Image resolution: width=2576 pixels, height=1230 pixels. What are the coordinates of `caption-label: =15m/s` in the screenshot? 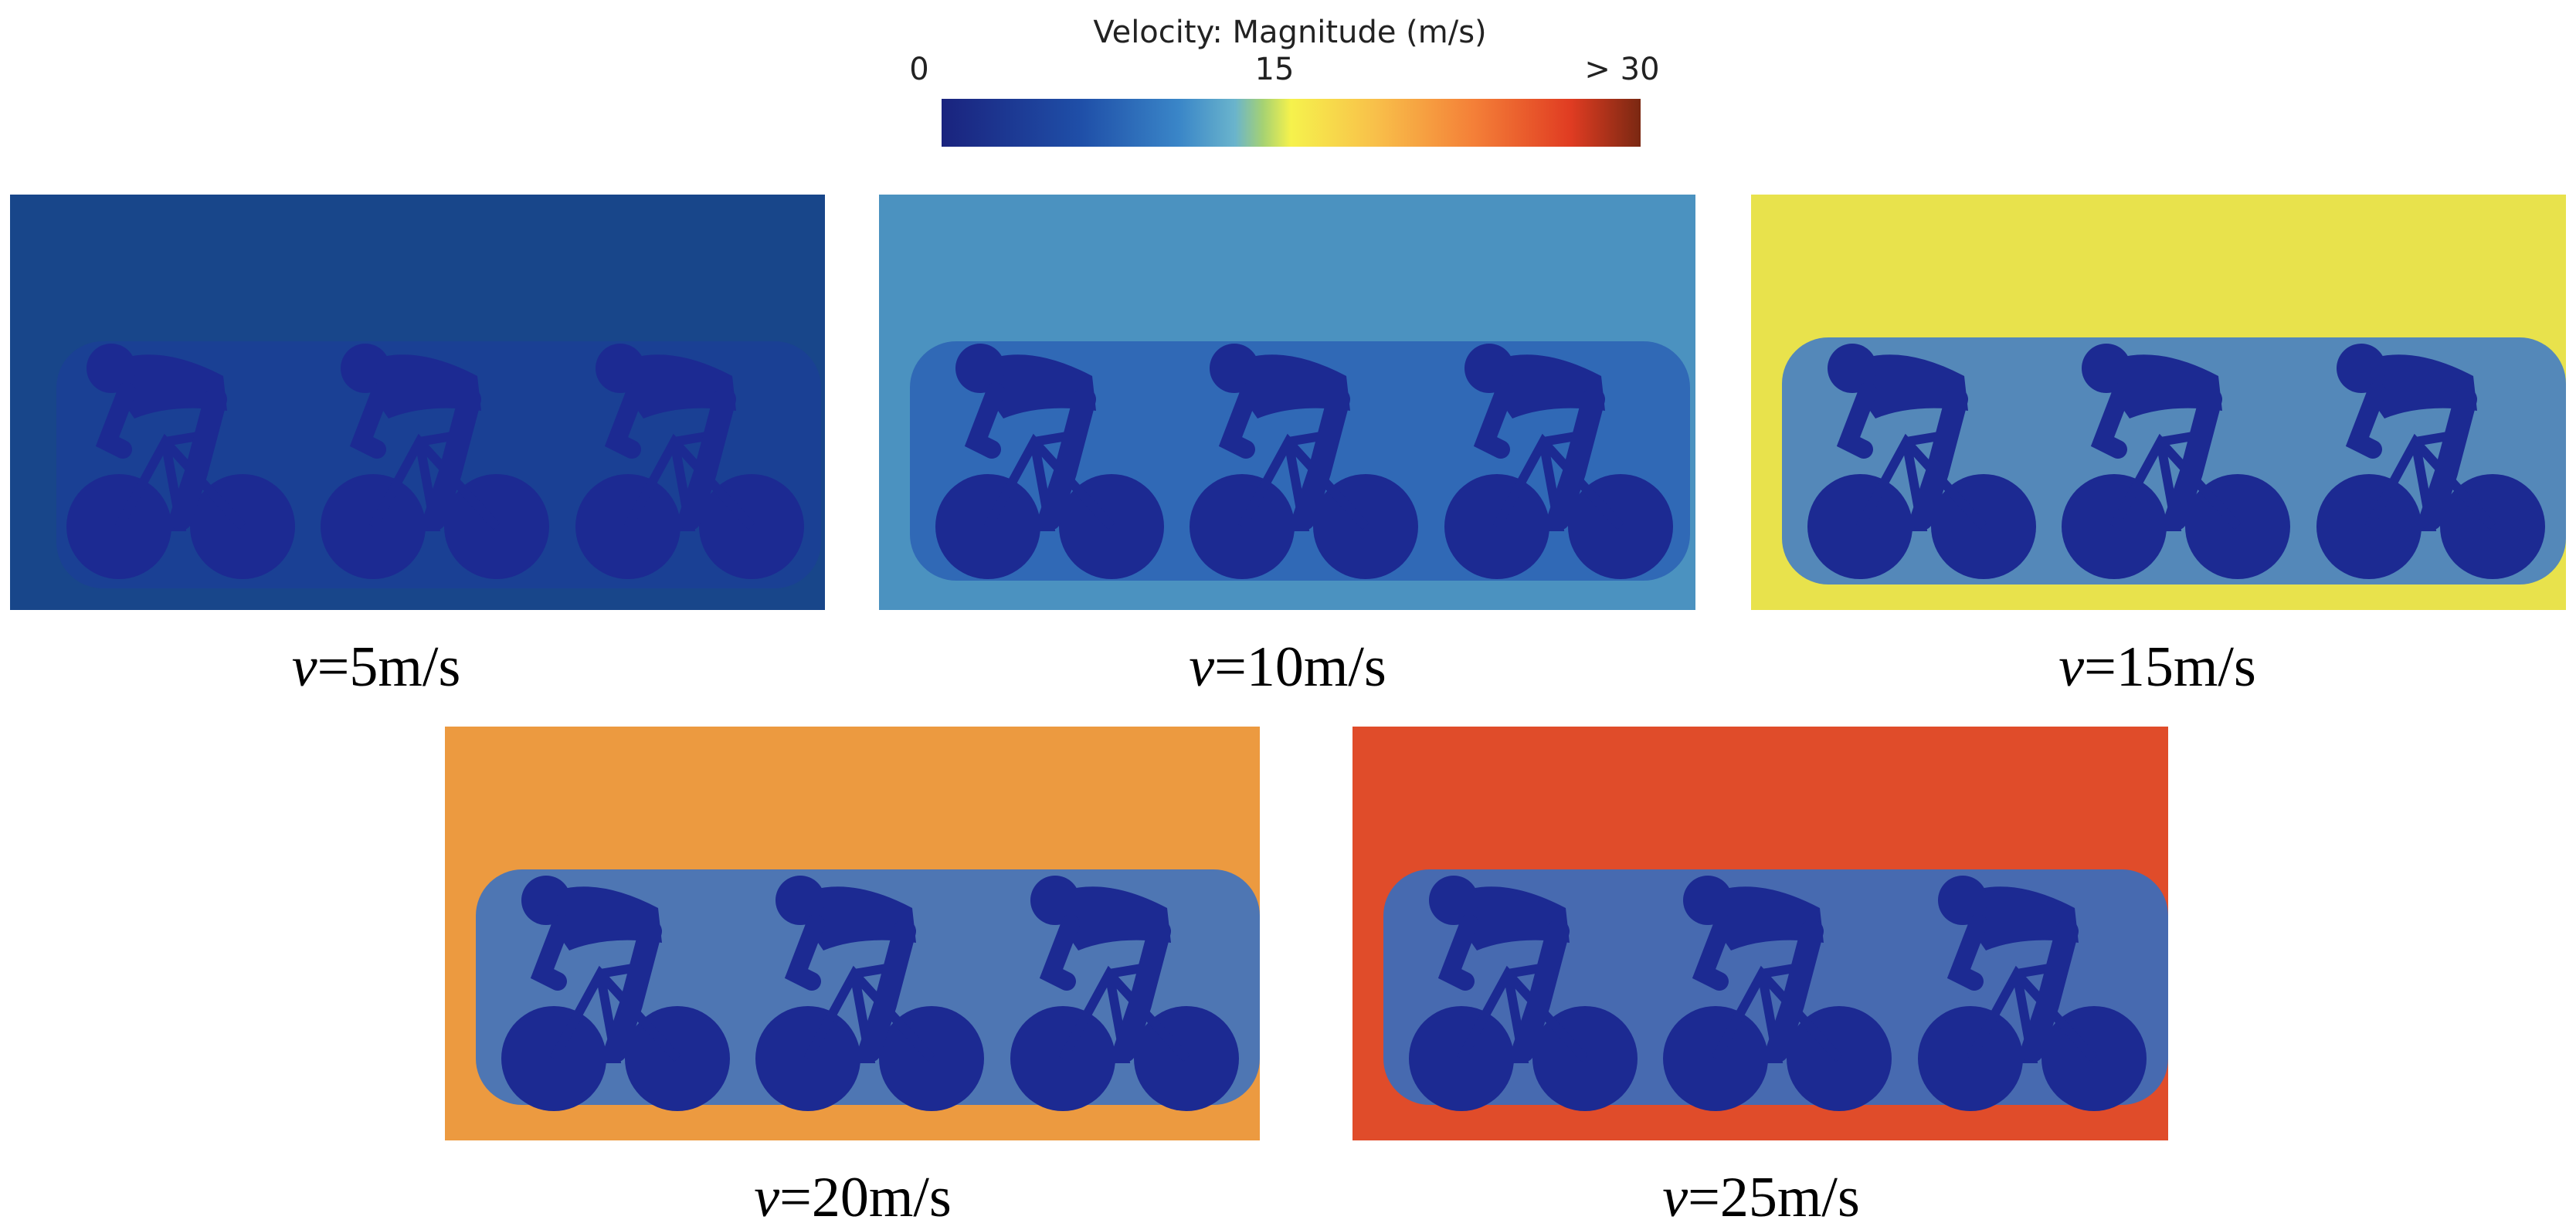 It's located at (2170, 667).